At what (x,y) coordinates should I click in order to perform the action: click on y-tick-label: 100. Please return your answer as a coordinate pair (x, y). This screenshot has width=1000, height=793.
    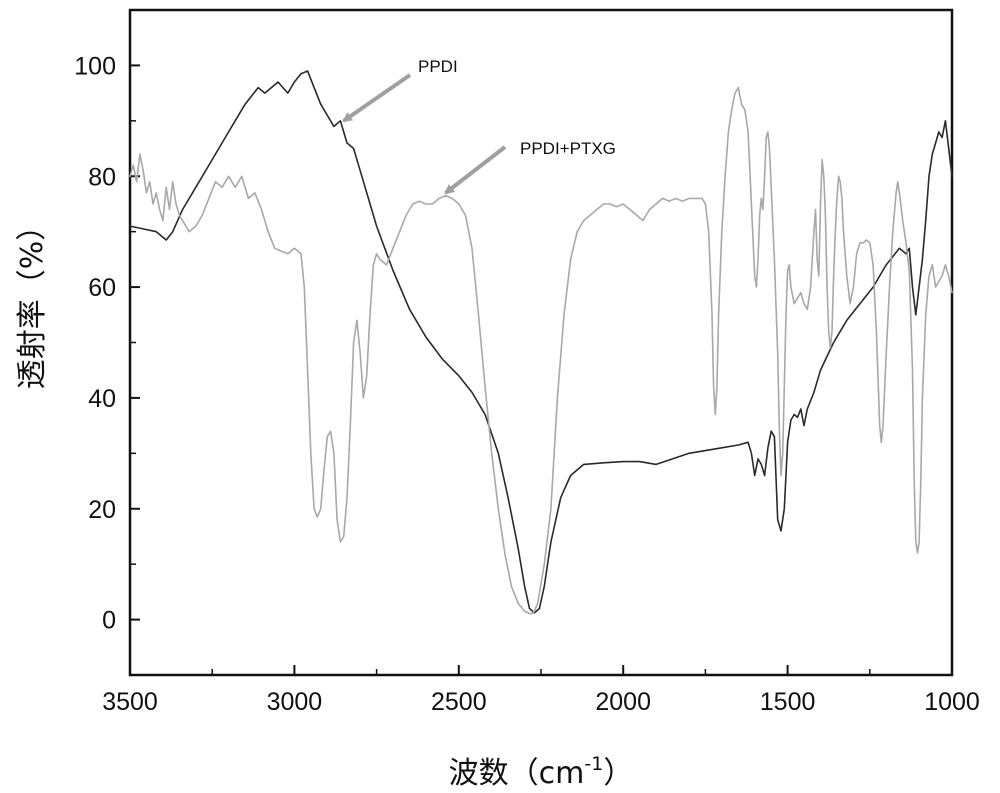
    Looking at the image, I should click on (95, 66).